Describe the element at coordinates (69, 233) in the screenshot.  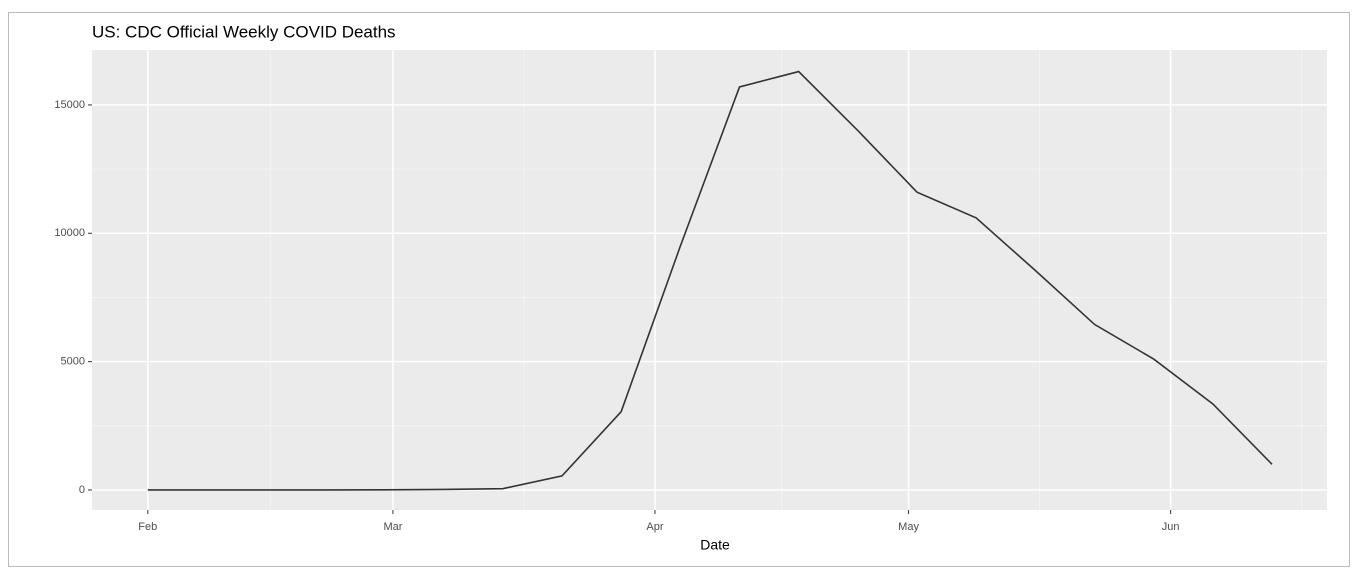
I see `y-tick-label: 10000` at that location.